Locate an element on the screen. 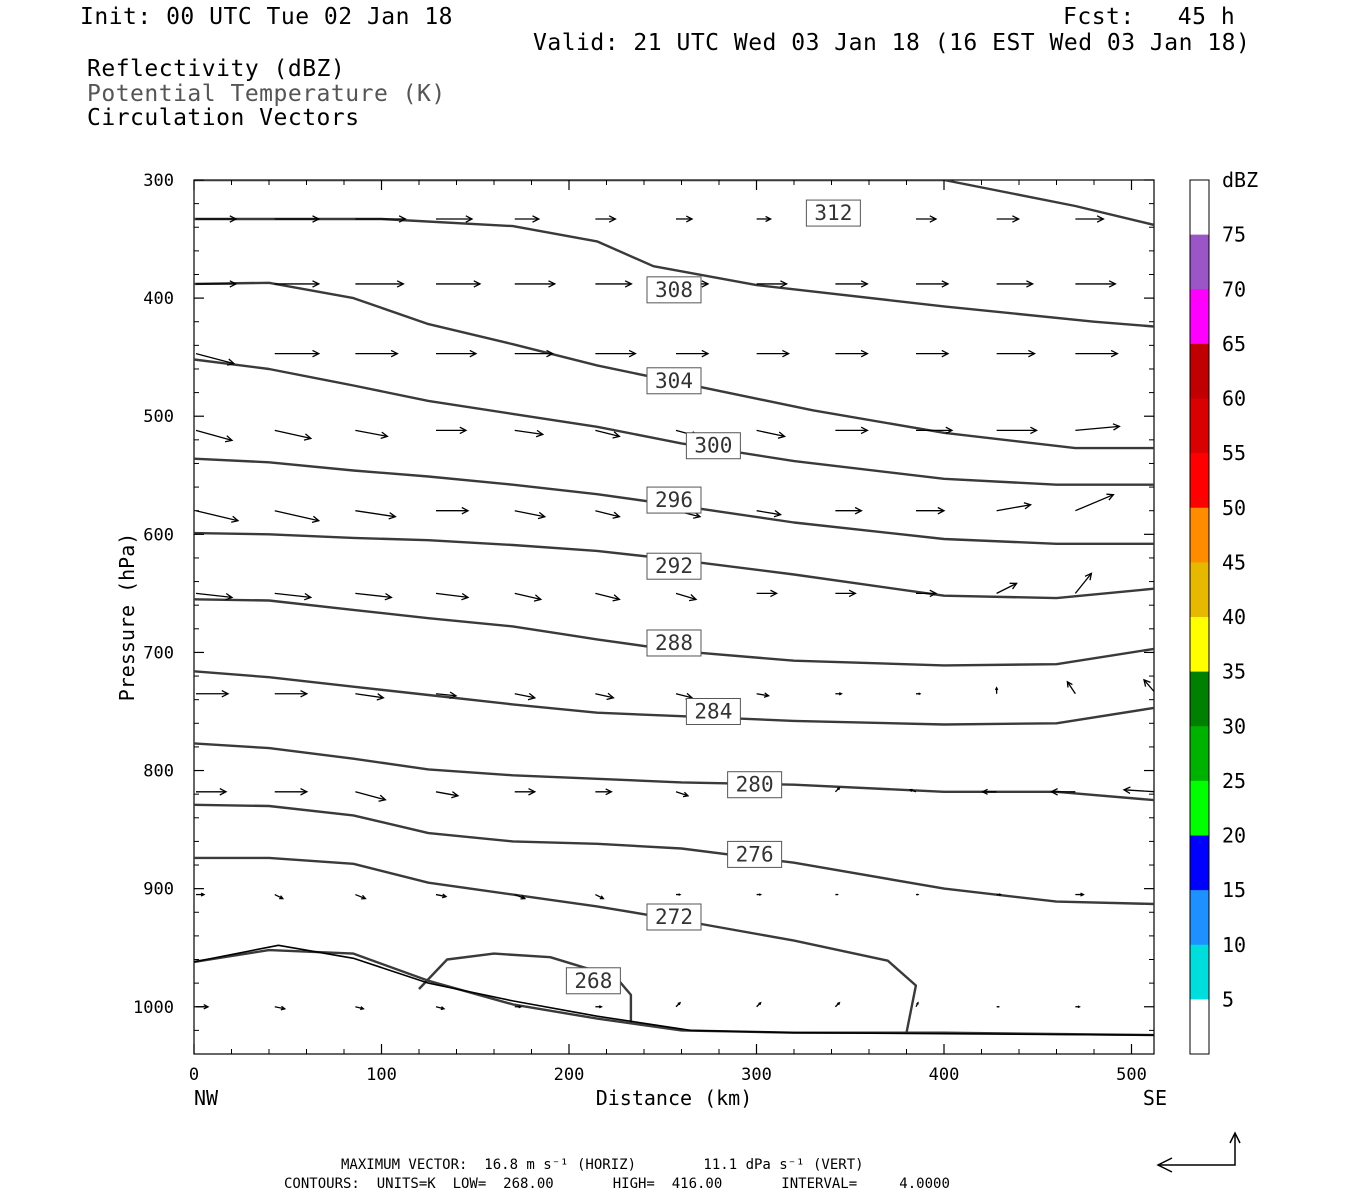  contour-label-304: 304 is located at coordinates (674, 381).